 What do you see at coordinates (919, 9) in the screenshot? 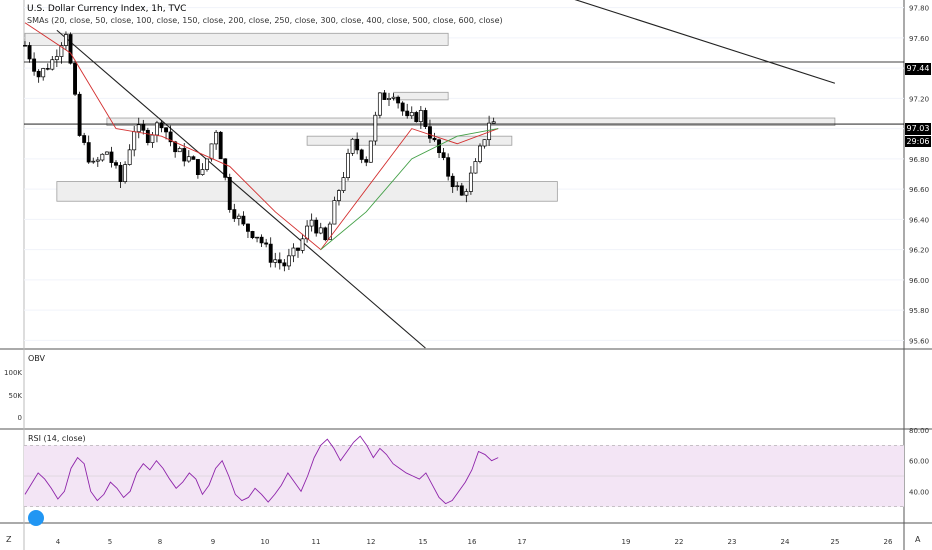
I see `y-tick-label: 97.80` at bounding box center [919, 9].